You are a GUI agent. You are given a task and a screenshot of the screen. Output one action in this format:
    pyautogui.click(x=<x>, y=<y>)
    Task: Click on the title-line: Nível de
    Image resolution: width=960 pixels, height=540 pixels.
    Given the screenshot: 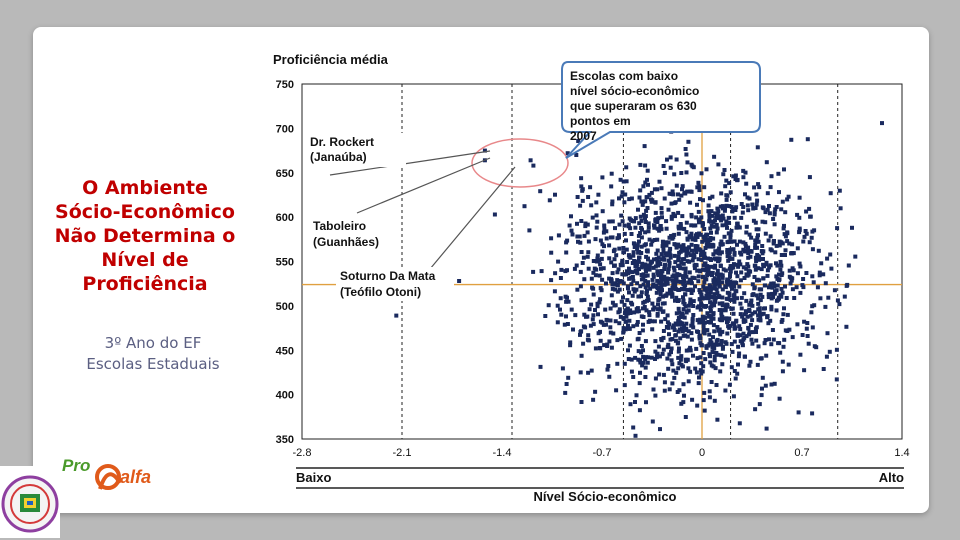 What is the action you would take?
    pyautogui.click(x=145, y=260)
    